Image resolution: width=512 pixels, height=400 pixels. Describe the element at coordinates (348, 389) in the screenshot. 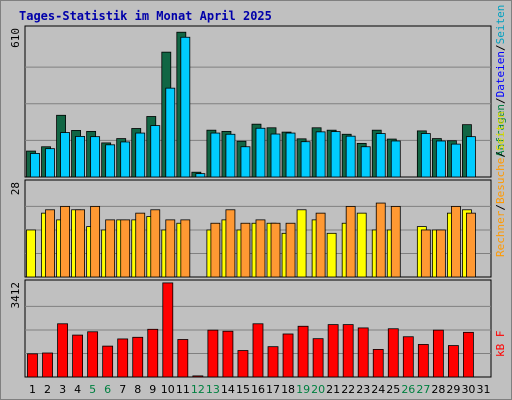

I see `x-tick-label: 22` at that location.